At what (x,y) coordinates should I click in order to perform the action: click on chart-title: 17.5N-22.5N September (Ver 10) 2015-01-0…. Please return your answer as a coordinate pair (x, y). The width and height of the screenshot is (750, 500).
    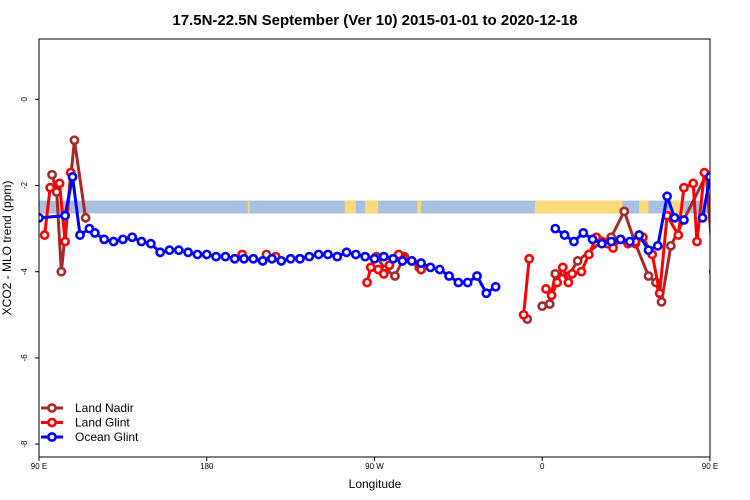
    Looking at the image, I should click on (374, 20).